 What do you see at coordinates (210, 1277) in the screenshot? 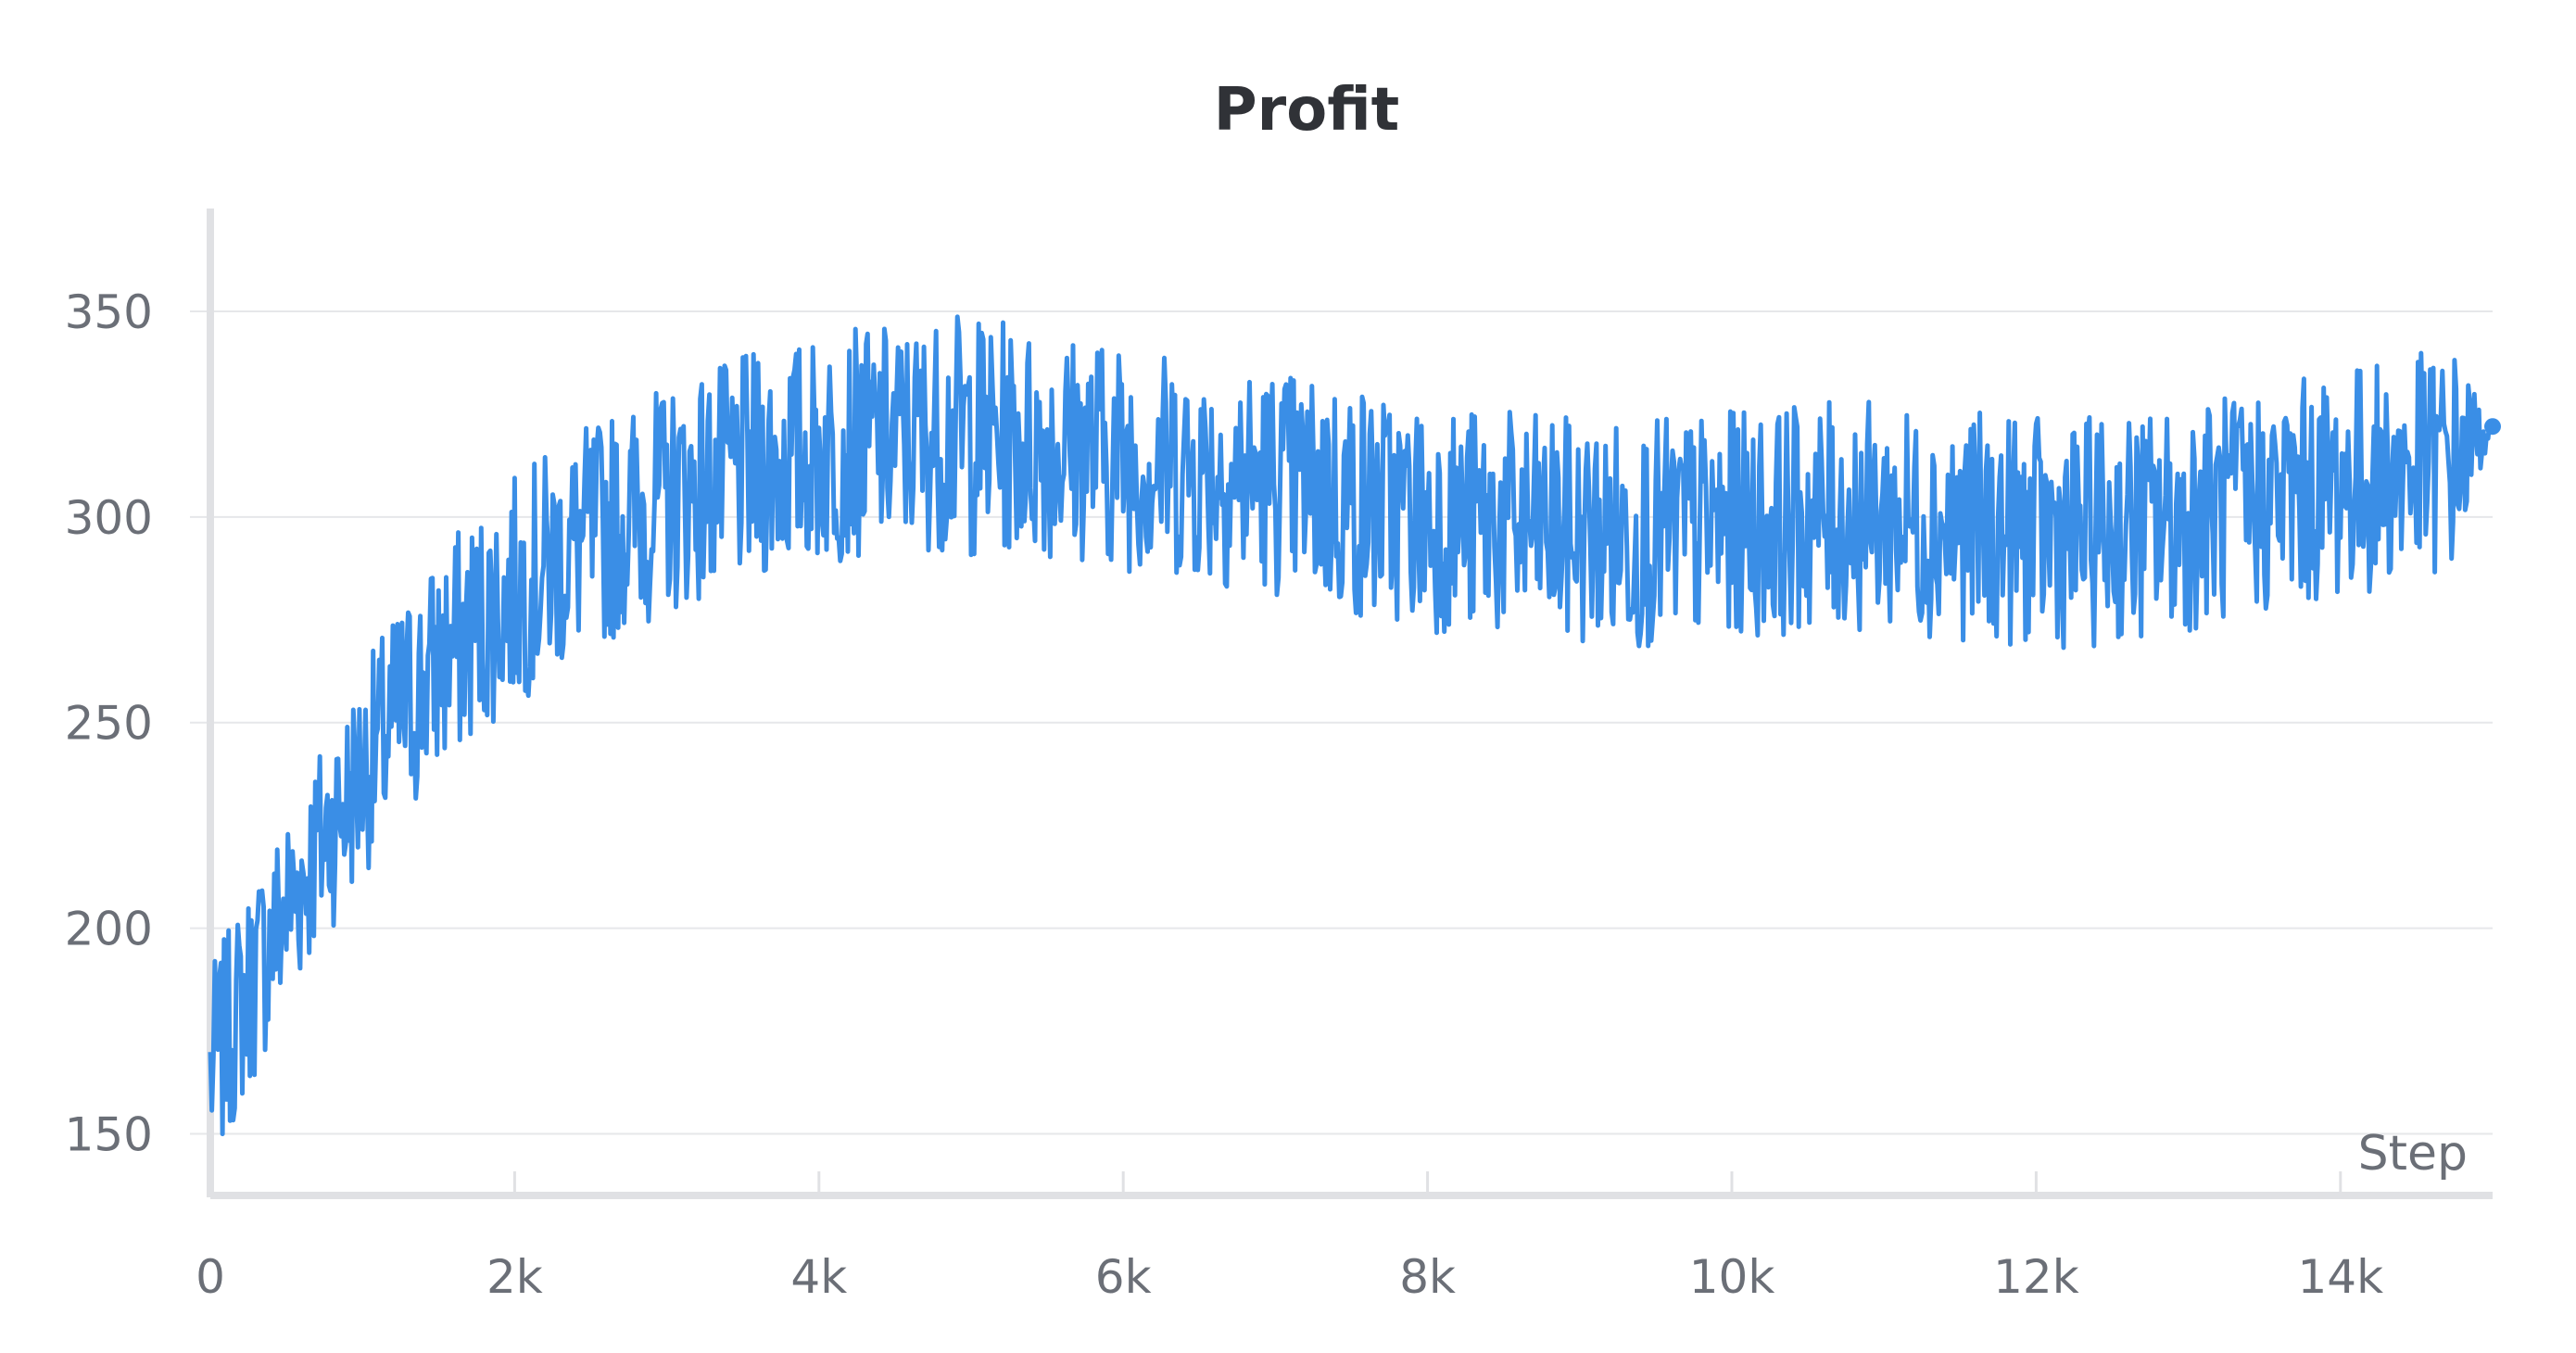
I see `x-tick-label: 0` at bounding box center [210, 1277].